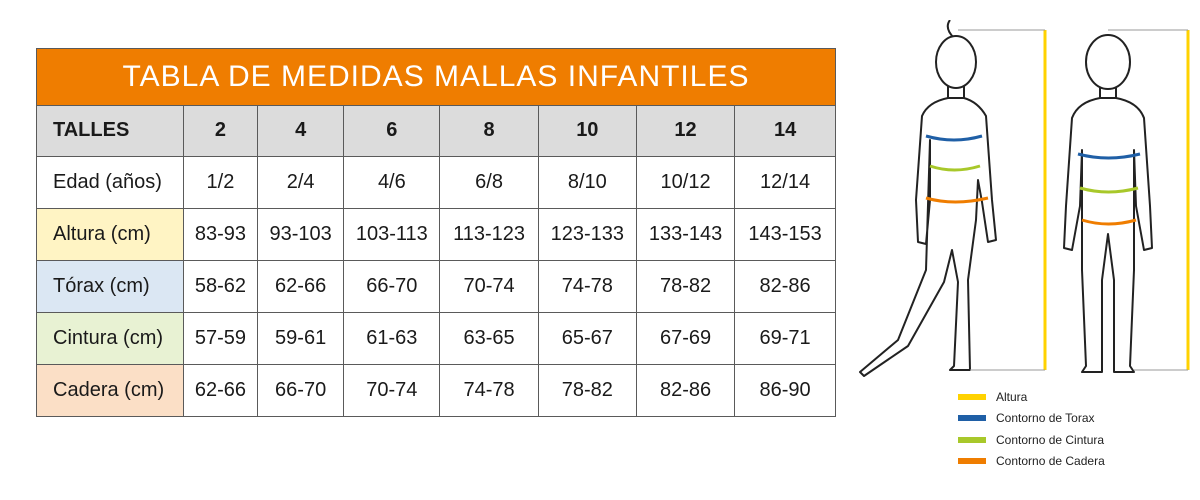  Describe the element at coordinates (301, 338) in the screenshot. I see `cell: 59-61` at that location.